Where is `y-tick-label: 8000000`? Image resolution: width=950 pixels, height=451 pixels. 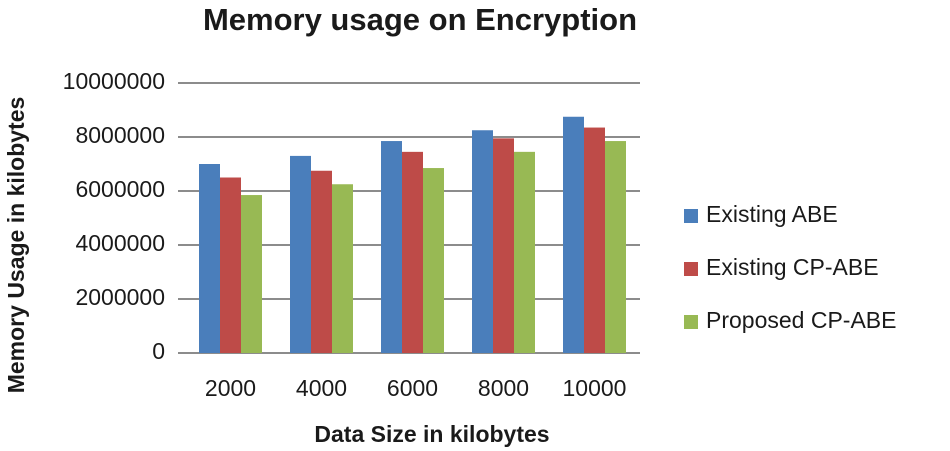
y-tick-label: 8000000 is located at coordinates (120, 135).